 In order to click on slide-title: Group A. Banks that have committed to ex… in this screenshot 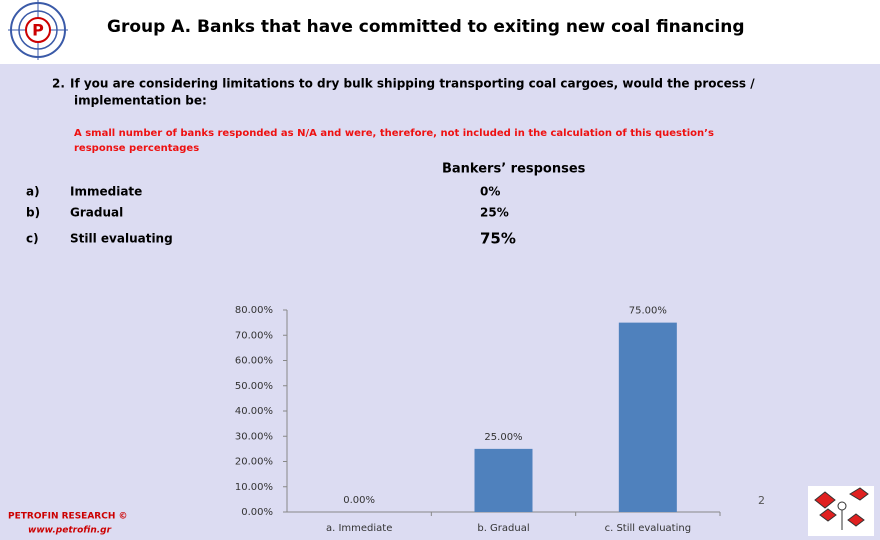, I will do `click(426, 27)`.